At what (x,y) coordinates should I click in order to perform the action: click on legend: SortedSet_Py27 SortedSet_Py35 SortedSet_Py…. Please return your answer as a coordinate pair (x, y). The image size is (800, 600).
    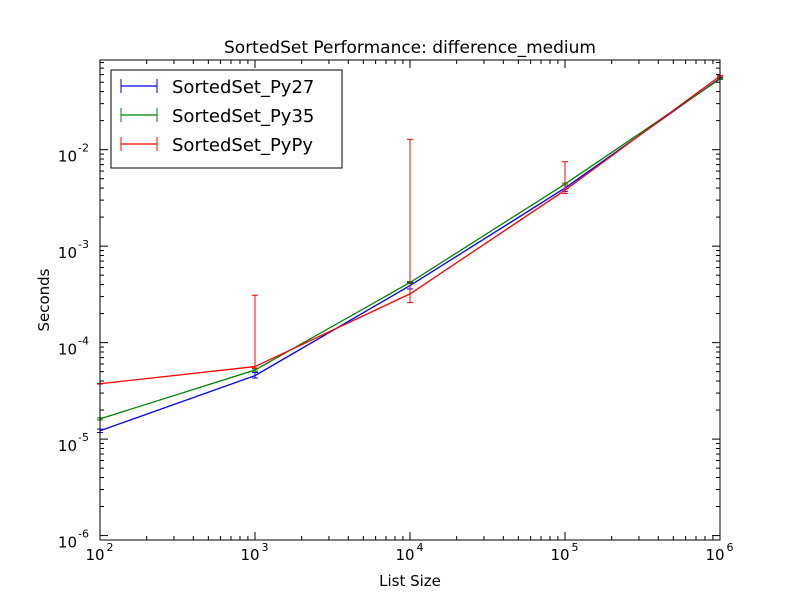
    Looking at the image, I should click on (226, 119).